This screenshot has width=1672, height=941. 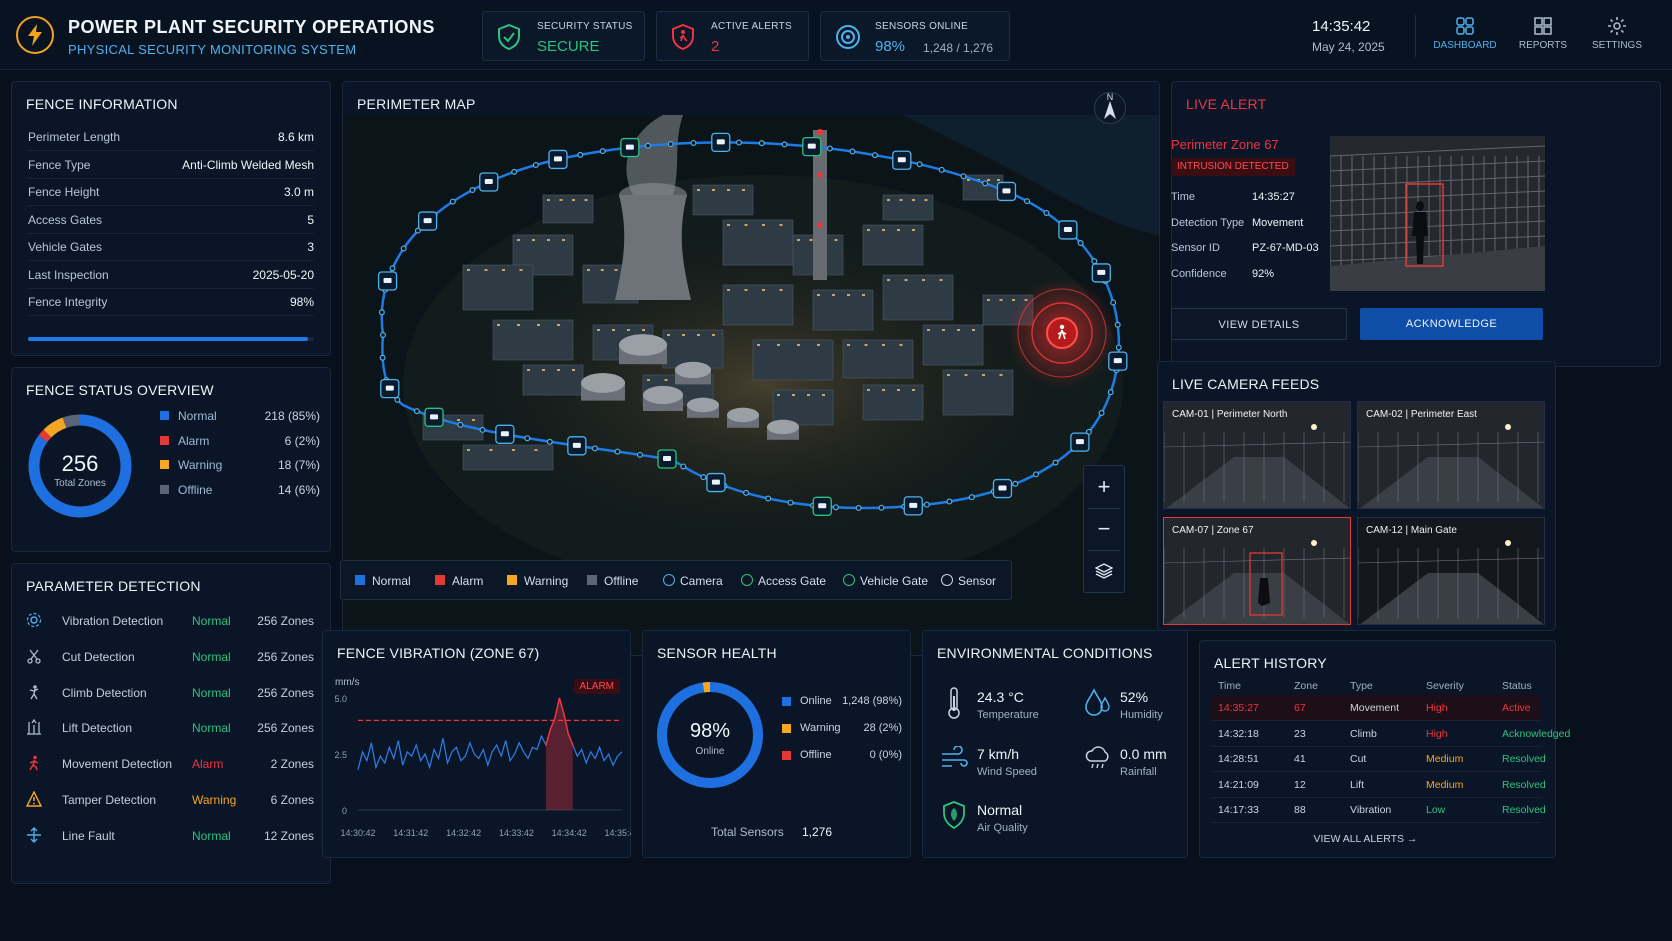 What do you see at coordinates (1451, 324) in the screenshot?
I see `acknowledge-button: ACKNOWLEDGE` at bounding box center [1451, 324].